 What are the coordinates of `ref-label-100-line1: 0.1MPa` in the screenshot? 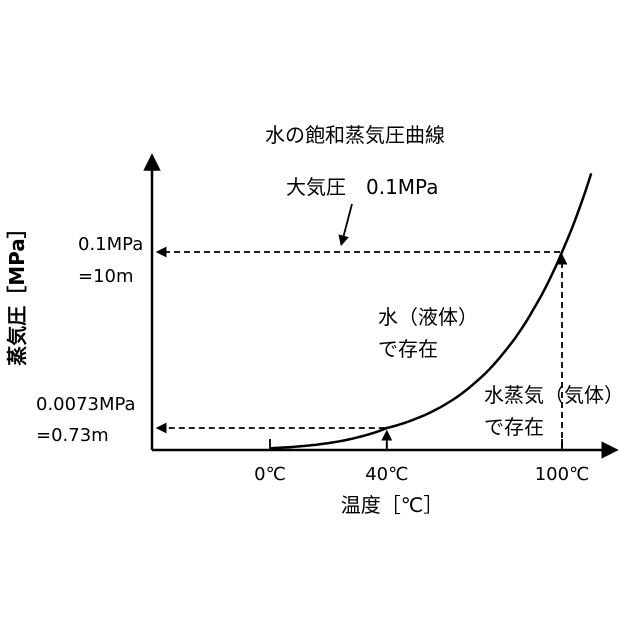 It's located at (110, 244).